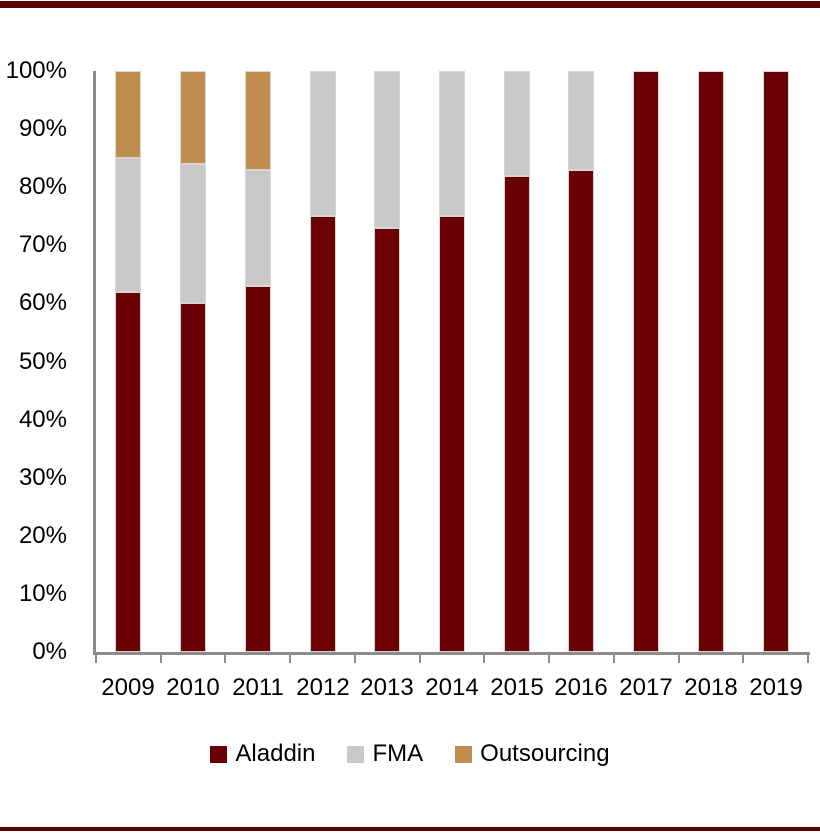 This screenshot has width=820, height=833. Describe the element at coordinates (387, 440) in the screenshot. I see `bar-segment-2013-aladdin` at that location.